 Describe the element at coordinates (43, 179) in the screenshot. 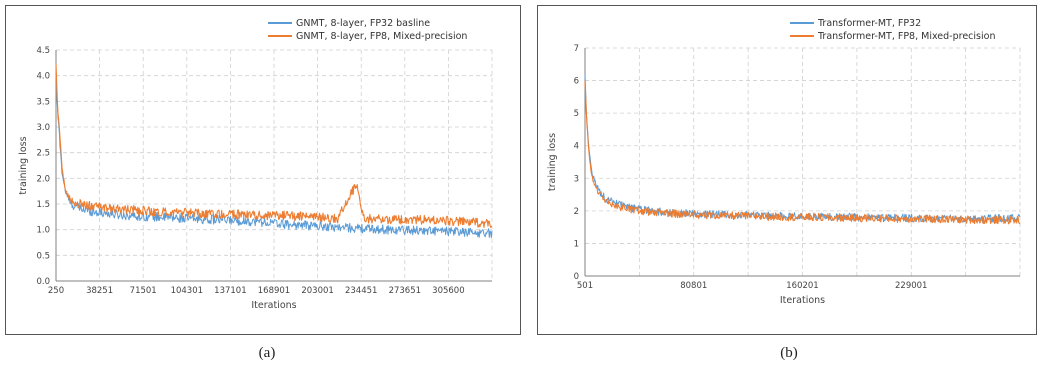

I see `y-tick-label: 2.0` at that location.